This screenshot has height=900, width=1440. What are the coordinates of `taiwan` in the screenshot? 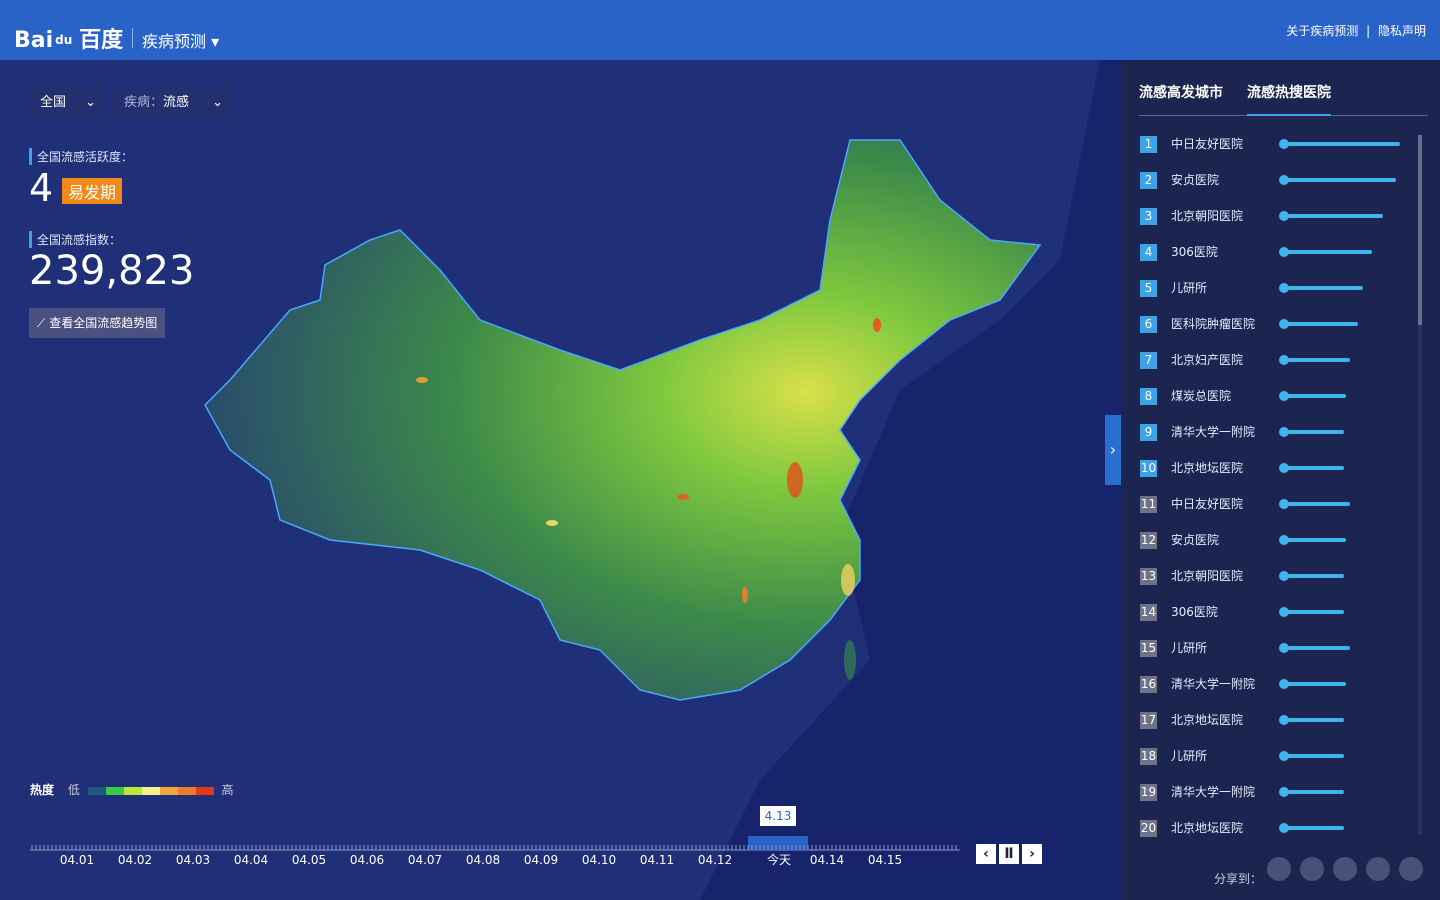 It's located at (850, 660).